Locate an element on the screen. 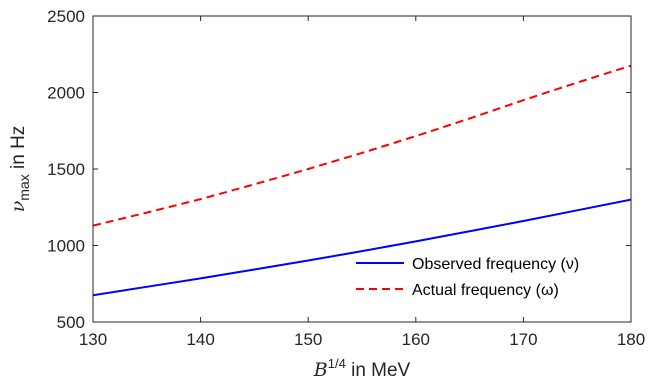  x-tick-label: 130 is located at coordinates (93, 339).